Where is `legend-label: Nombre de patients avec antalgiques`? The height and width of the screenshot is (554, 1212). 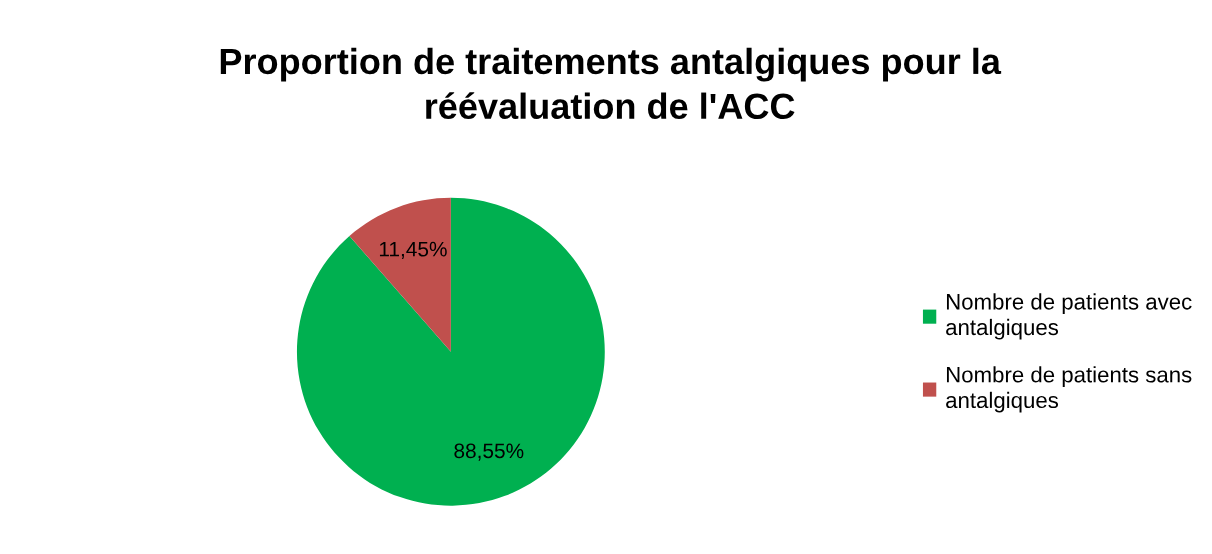
legend-label: Nombre de patients avec antalgiques is located at coordinates (1069, 316).